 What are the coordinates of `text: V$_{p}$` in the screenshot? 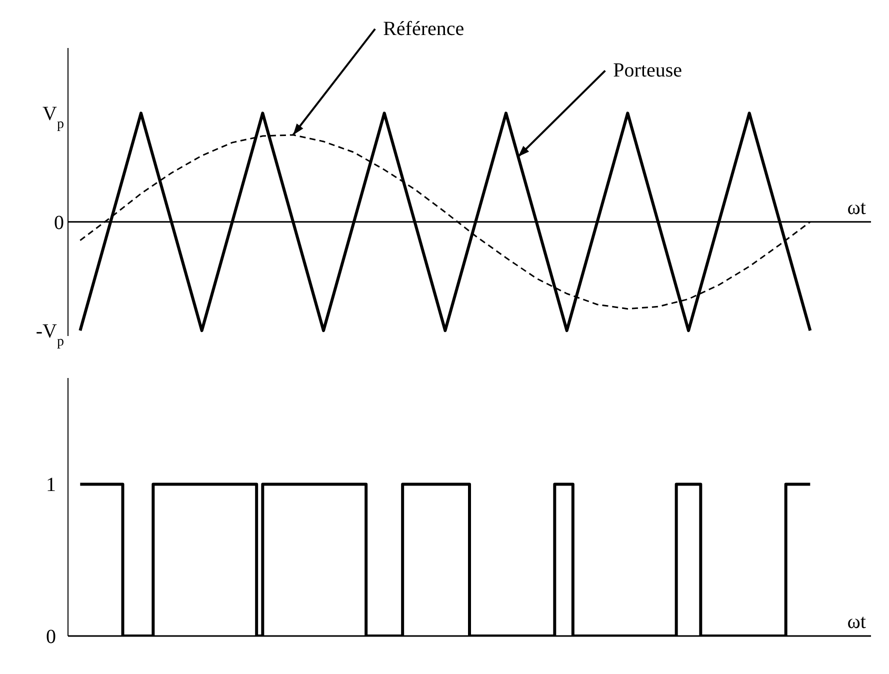 It's located at (53, 117).